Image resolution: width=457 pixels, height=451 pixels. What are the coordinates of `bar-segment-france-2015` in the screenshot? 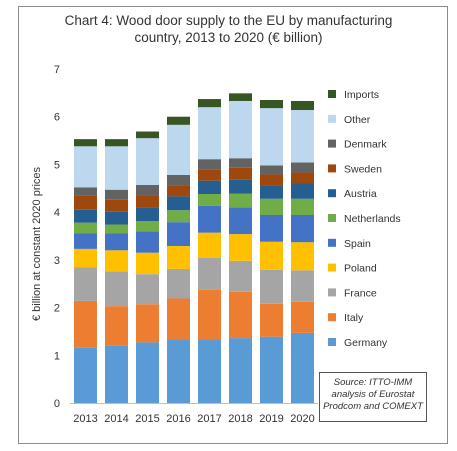 It's located at (147, 289).